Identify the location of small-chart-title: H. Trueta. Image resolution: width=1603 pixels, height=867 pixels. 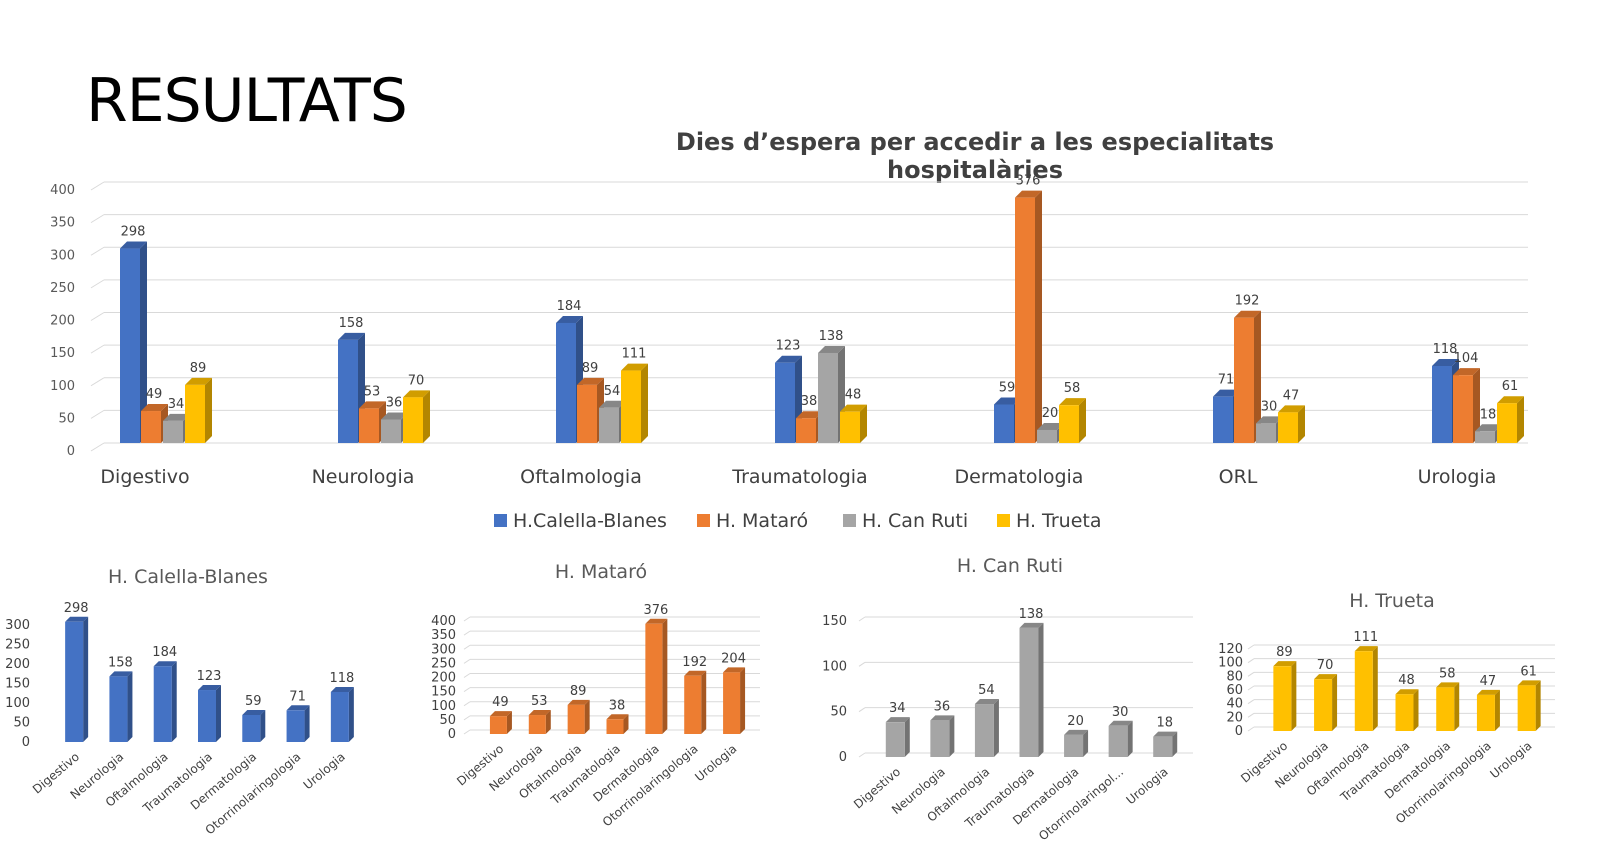
(1391, 601).